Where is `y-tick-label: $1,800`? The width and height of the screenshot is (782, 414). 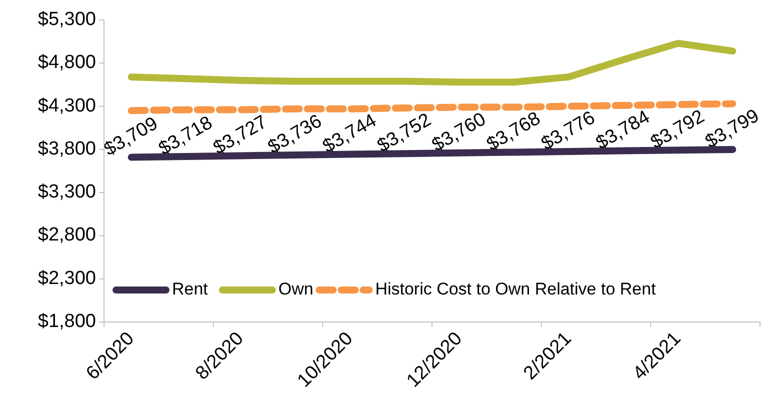 y-tick-label: $1,800 is located at coordinates (67, 321).